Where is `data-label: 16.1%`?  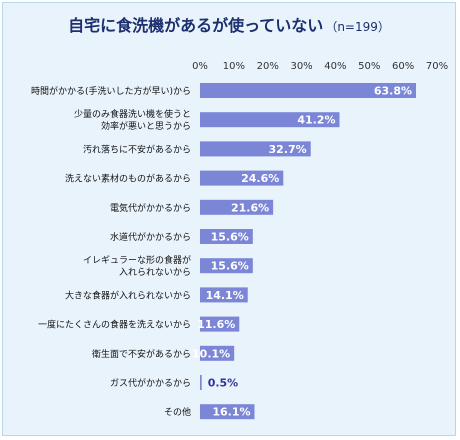
data-label: 16.1% is located at coordinates (231, 412).